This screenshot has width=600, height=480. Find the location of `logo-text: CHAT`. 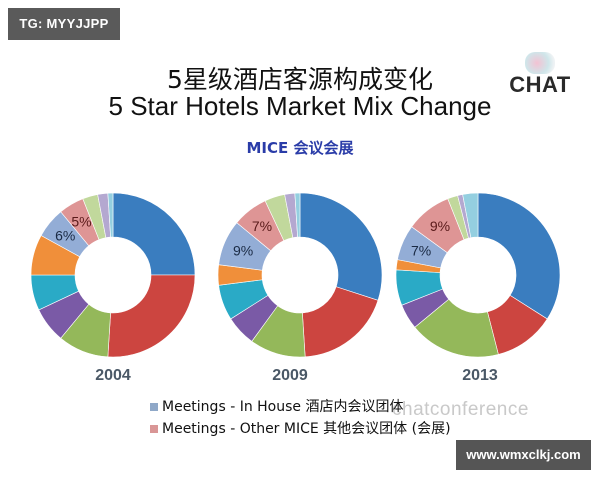

logo-text: CHAT is located at coordinates (540, 84).